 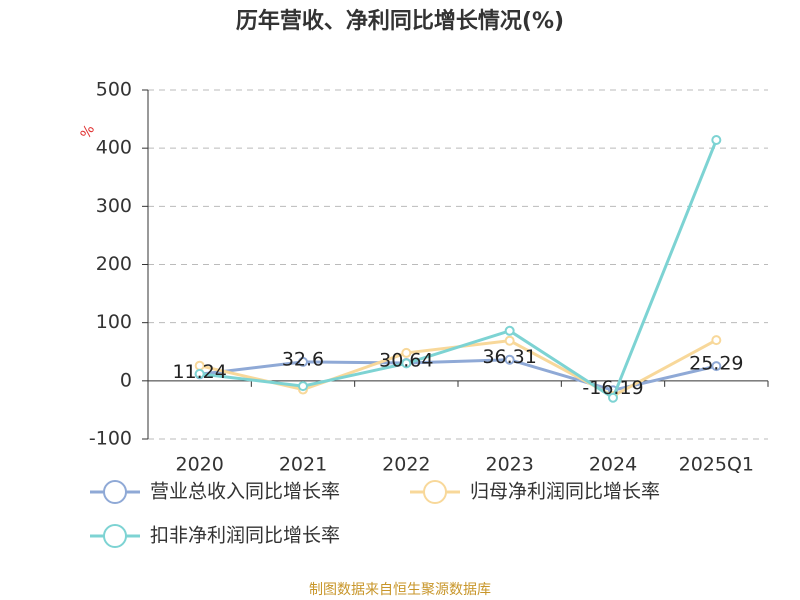 I want to click on legend-label: 营业总收入同比增长率, so click(x=245, y=492).